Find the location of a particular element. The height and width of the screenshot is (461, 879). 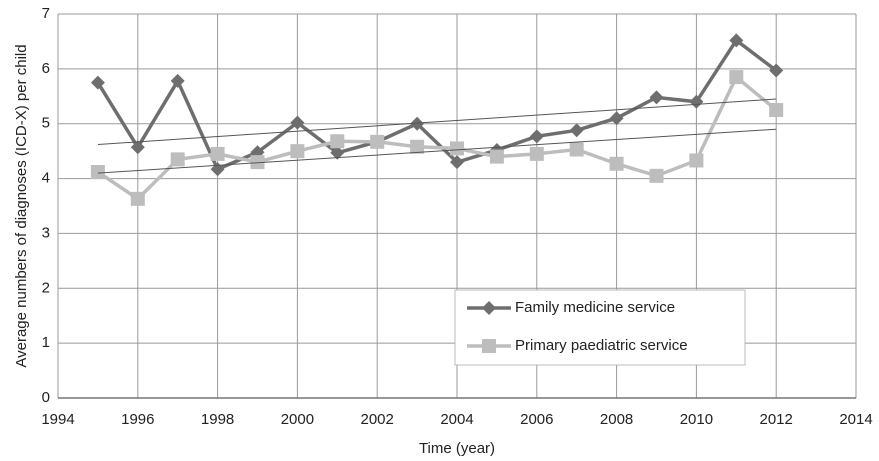

legend-box is located at coordinates (600, 327).